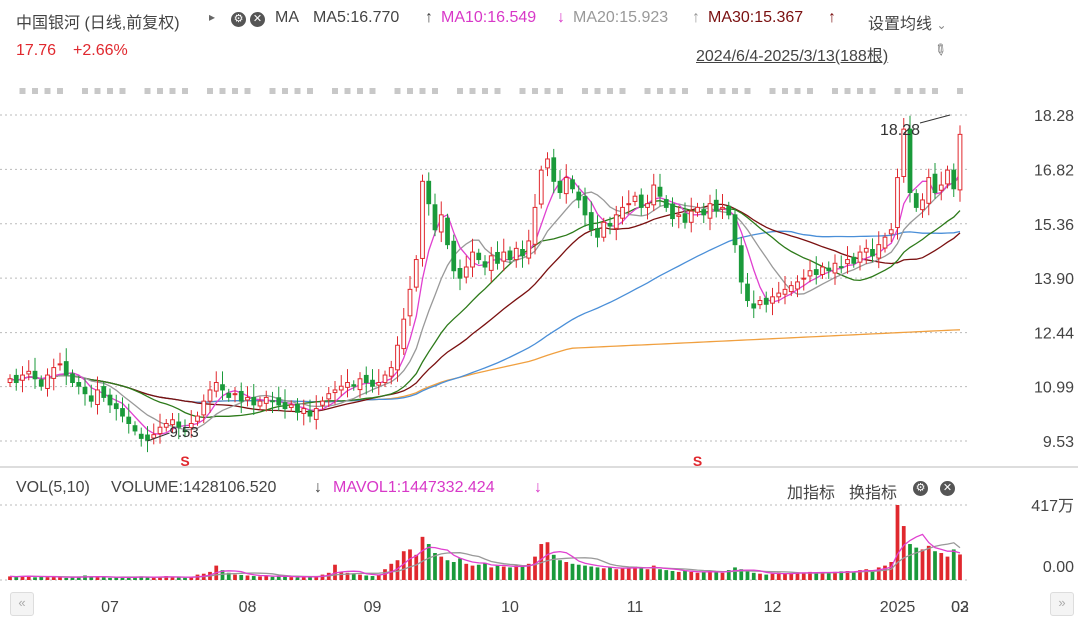 This screenshot has width=1078, height=618. What do you see at coordinates (414, 487) in the screenshot?
I see `mavol-value: MAVOL1:1447332.424` at bounding box center [414, 487].